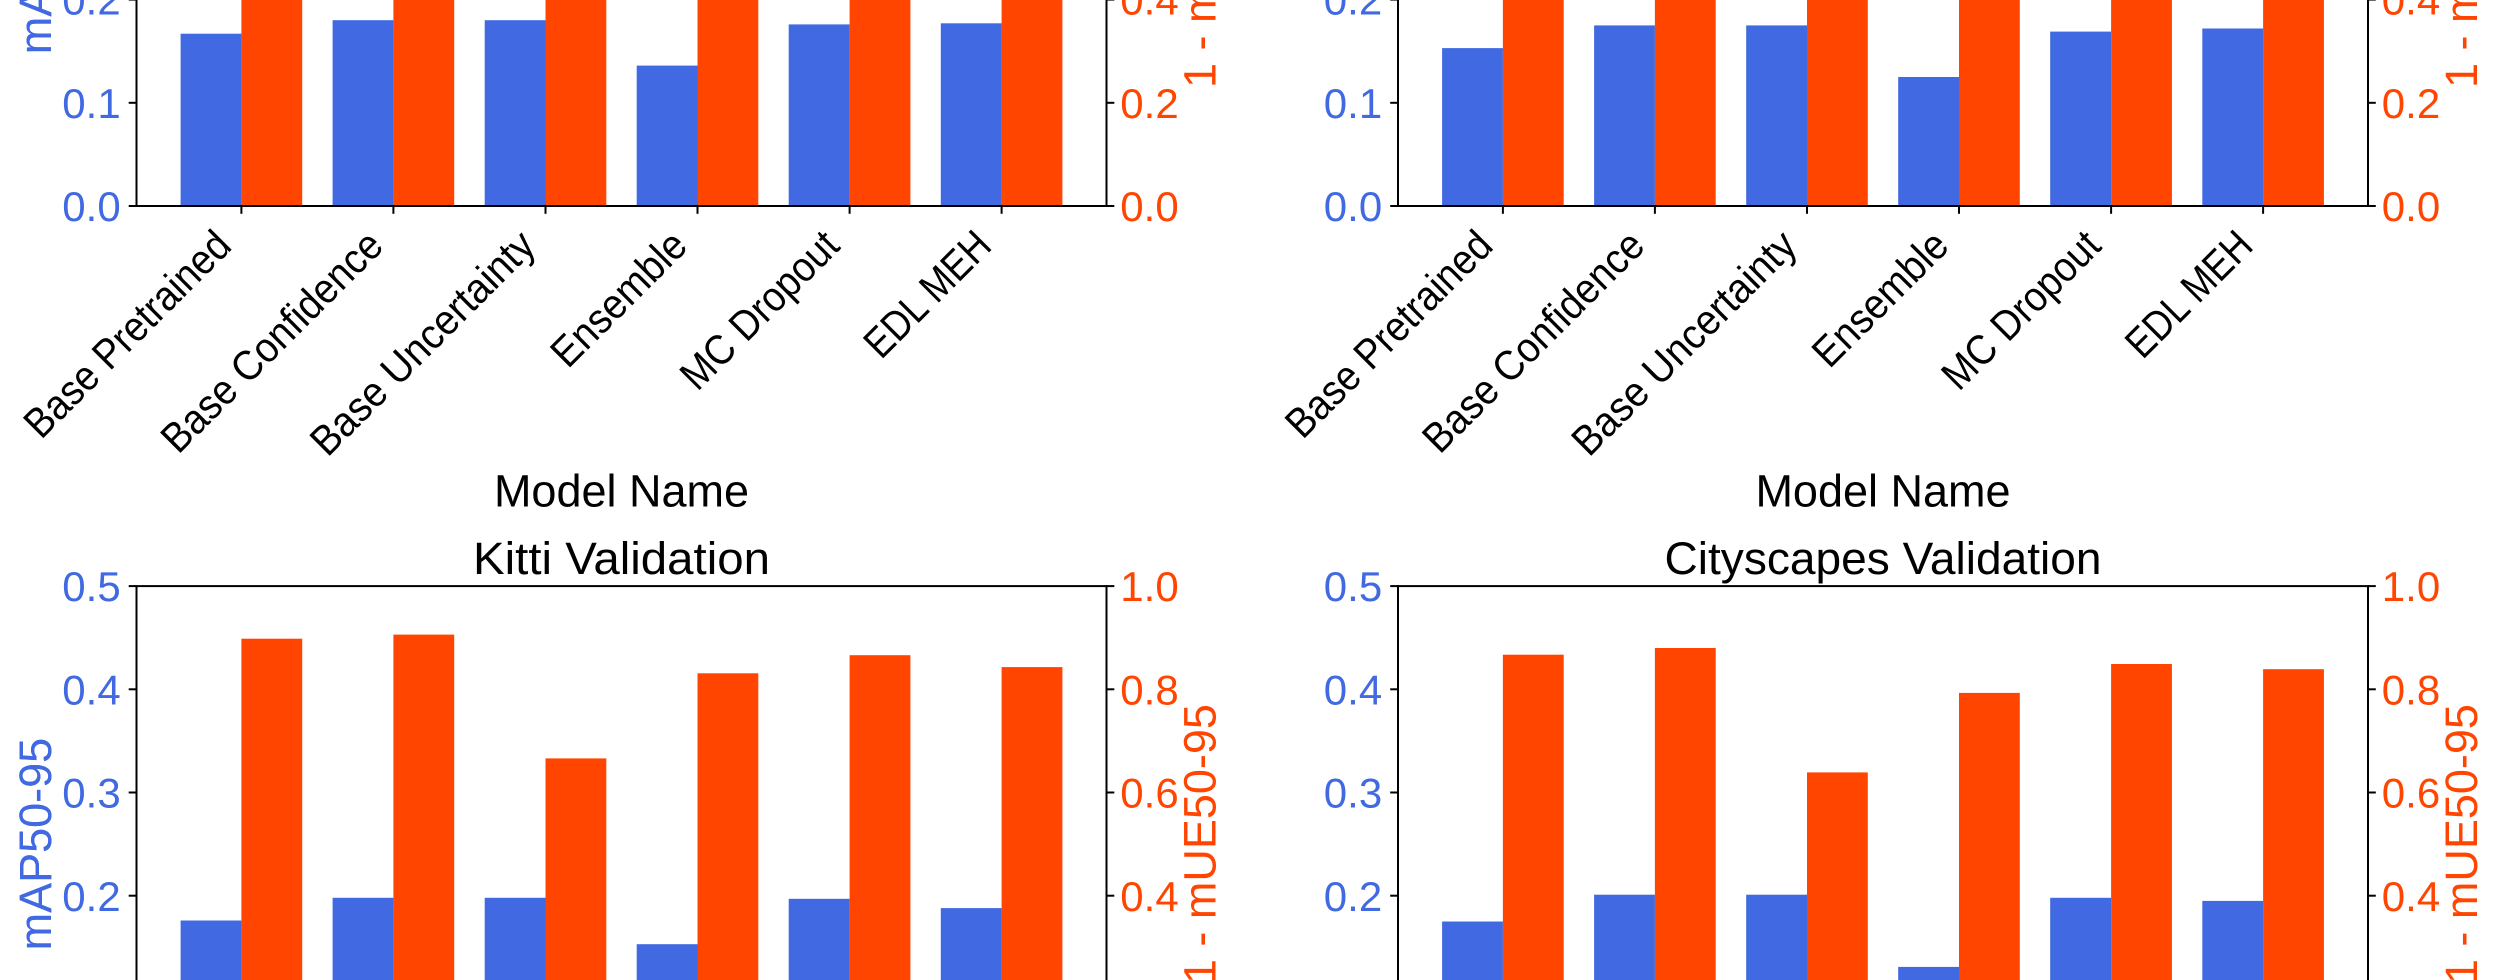 The image size is (2500, 980). Describe the element at coordinates (1883, 558) in the screenshot. I see `svg-text: Cityscapes Validation` at that location.